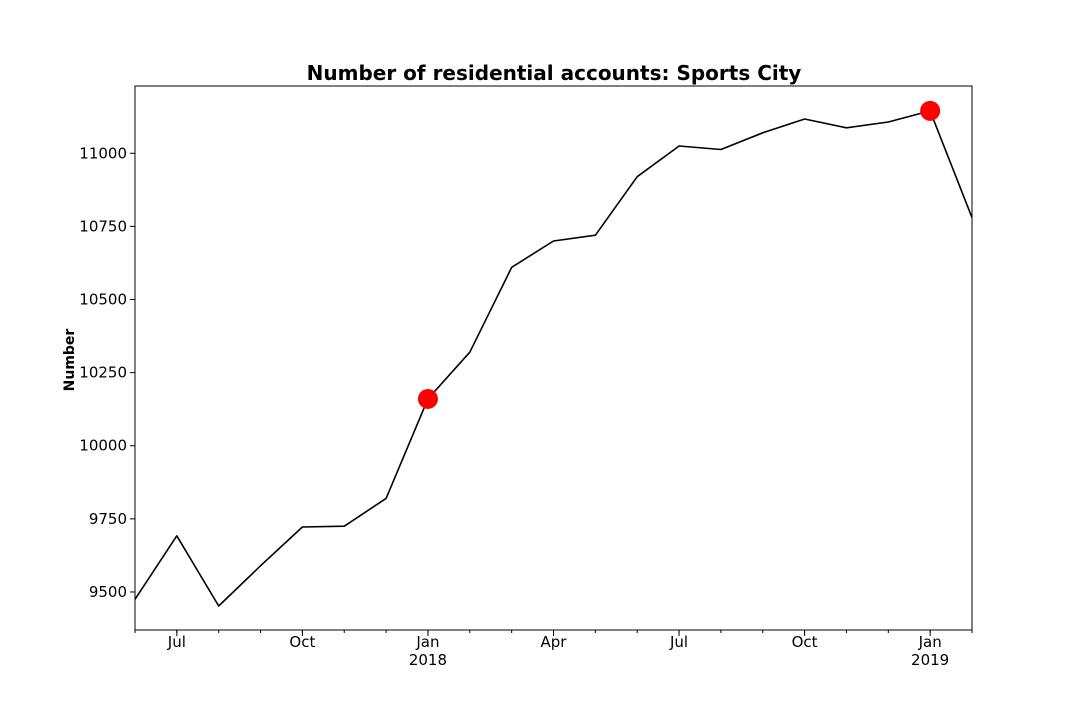 The width and height of the screenshot is (1080, 720). I want to click on y-axis-label: Number, so click(70, 360).